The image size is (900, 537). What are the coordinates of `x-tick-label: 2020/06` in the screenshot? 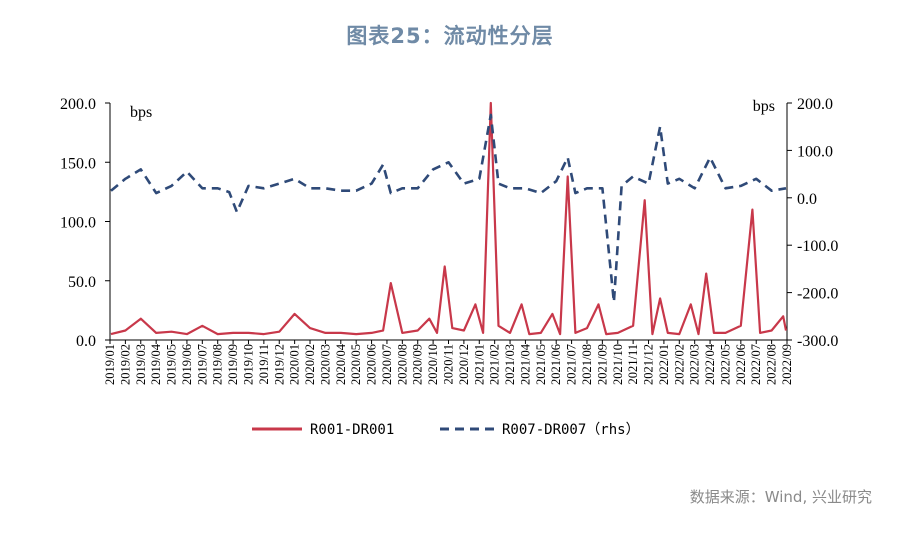 It's located at (372, 364).